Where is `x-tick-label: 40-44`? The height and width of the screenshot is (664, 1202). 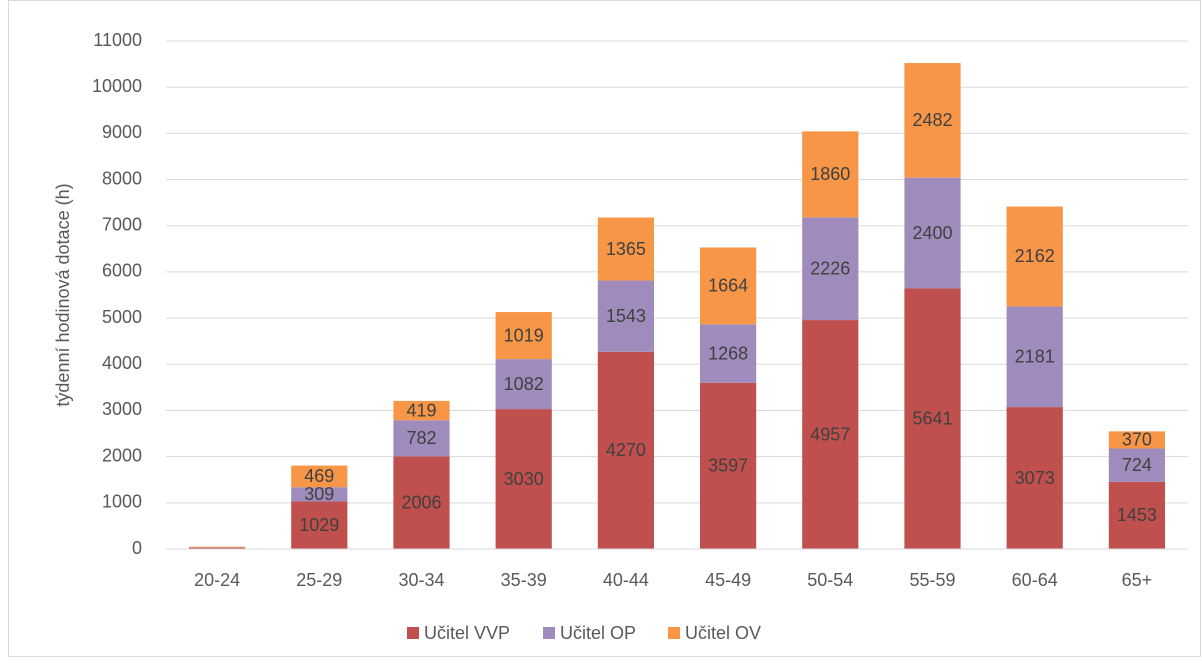
x-tick-label: 40-44 is located at coordinates (626, 580).